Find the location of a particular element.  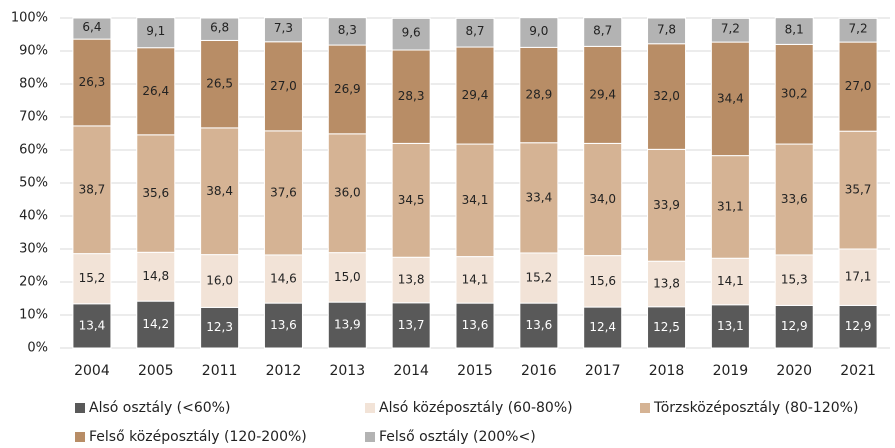

value-label: 33,9 is located at coordinates (666, 205).